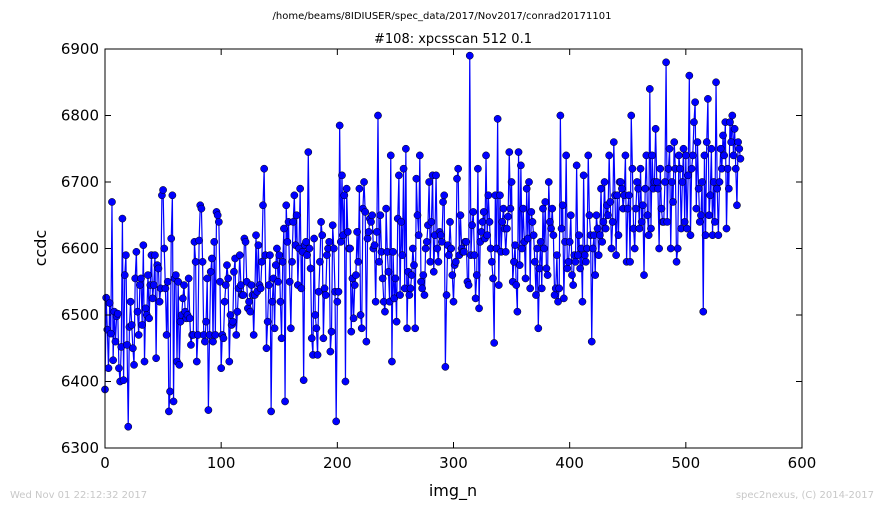 This screenshot has width=884, height=509. I want to click on x-tick-label: 600, so click(802, 463).